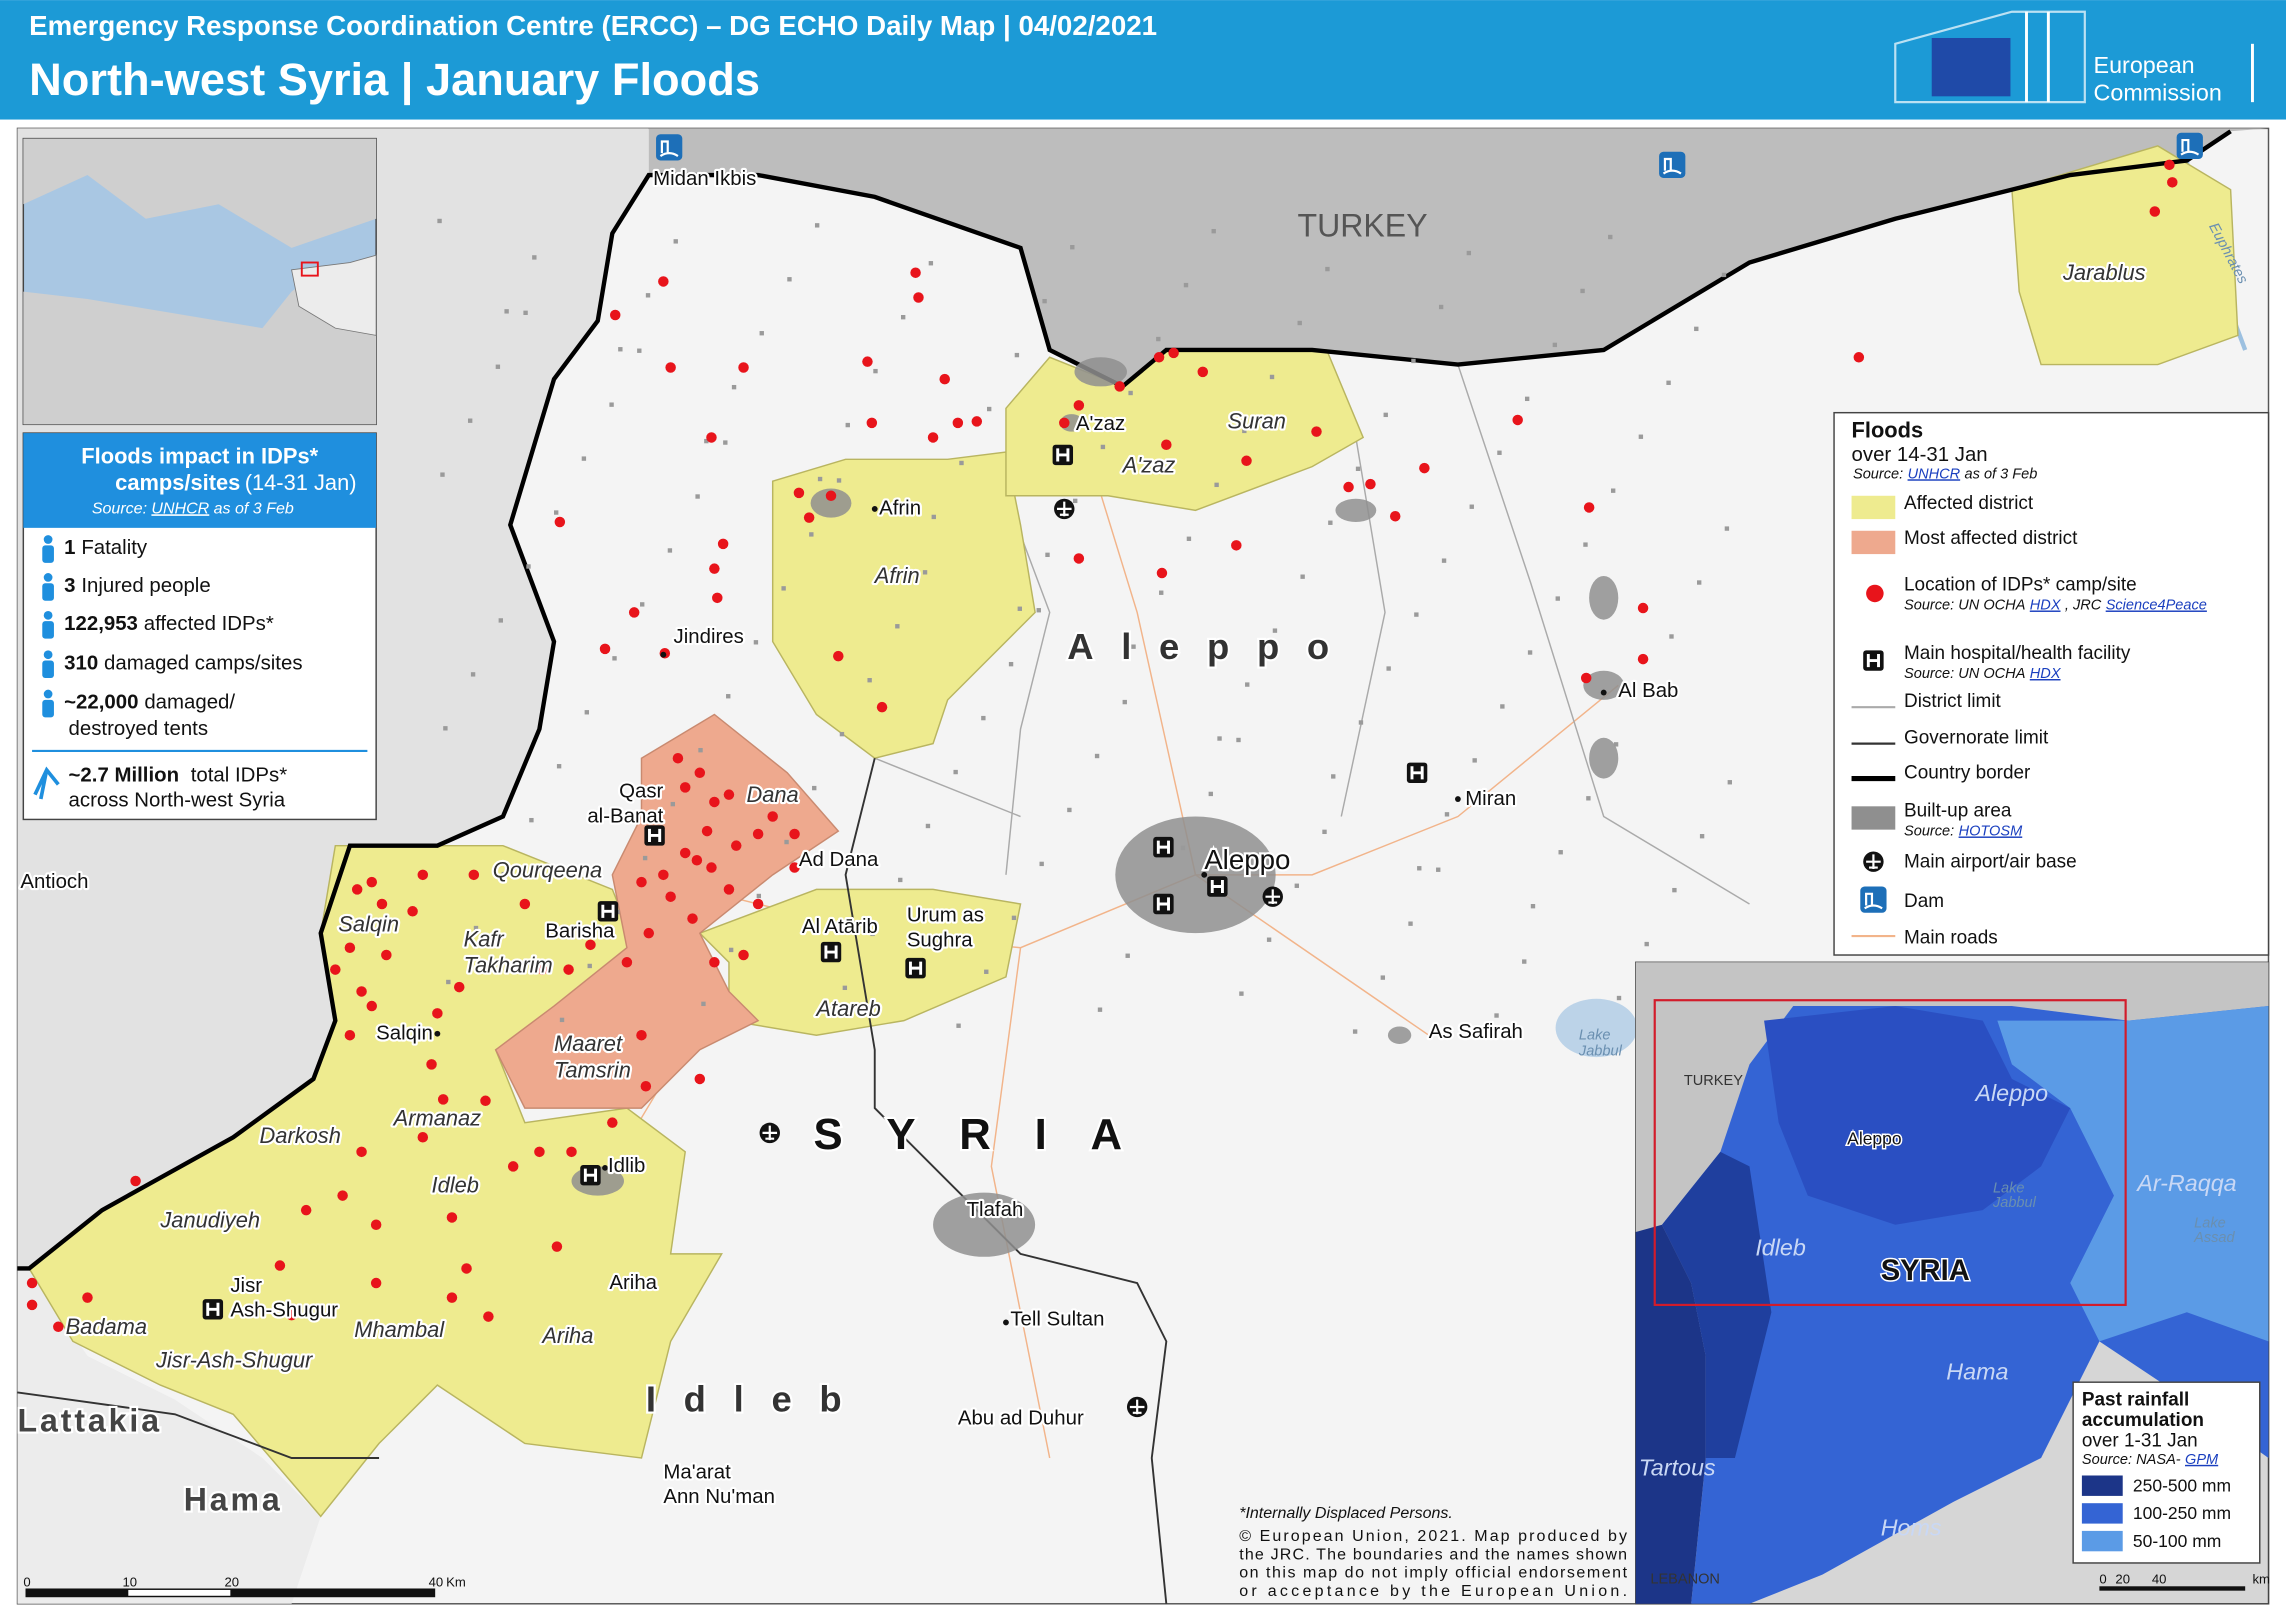 Image resolution: width=2286 pixels, height=1617 pixels. What do you see at coordinates (900, 509) in the screenshot?
I see `town-label: Afrin` at bounding box center [900, 509].